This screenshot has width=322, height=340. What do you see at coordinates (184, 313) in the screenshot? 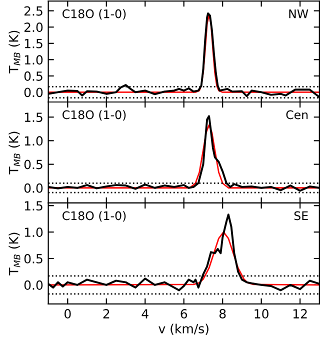
I see `x-tick-label: 6` at bounding box center [184, 313].